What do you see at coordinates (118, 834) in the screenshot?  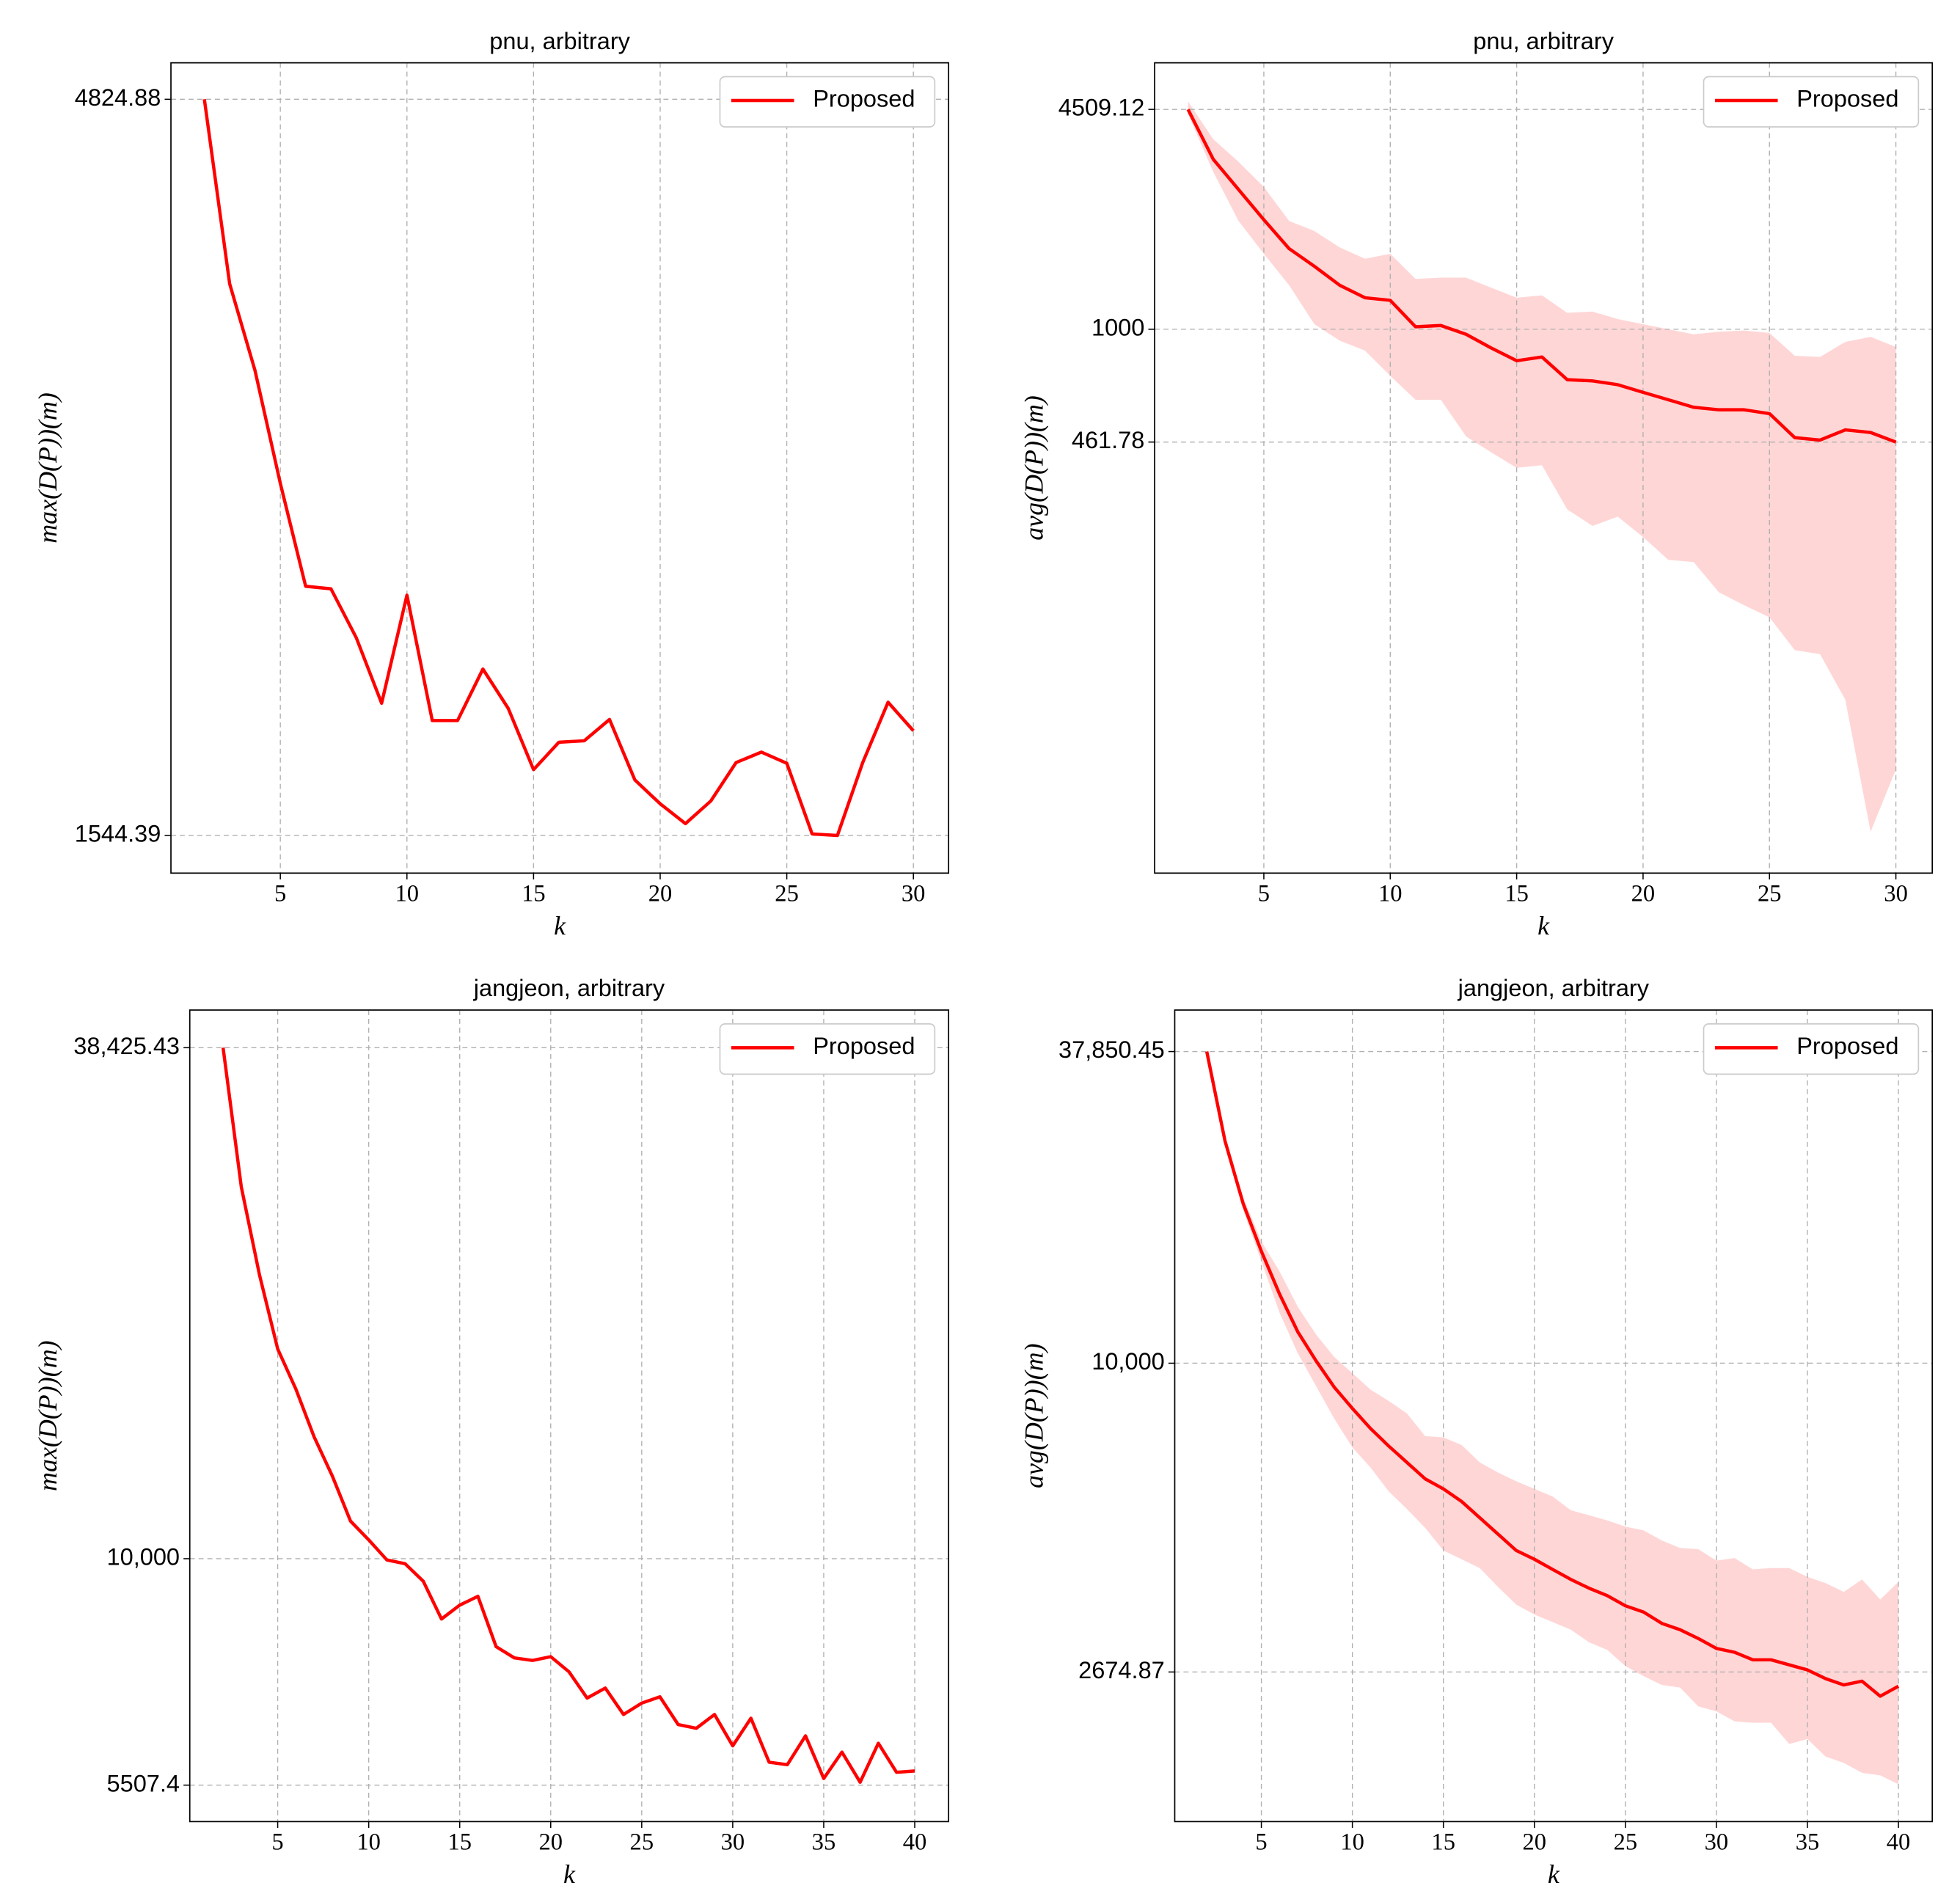 I see `y-tick-label: 1544.39` at bounding box center [118, 834].